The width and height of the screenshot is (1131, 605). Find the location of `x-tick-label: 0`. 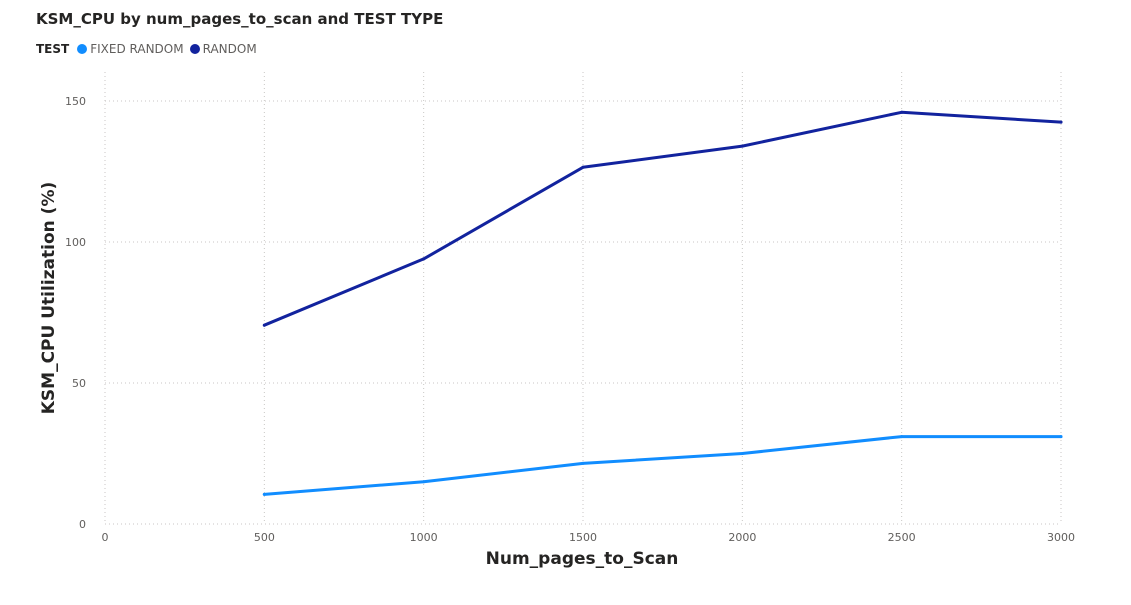

x-tick-label: 0 is located at coordinates (105, 537).